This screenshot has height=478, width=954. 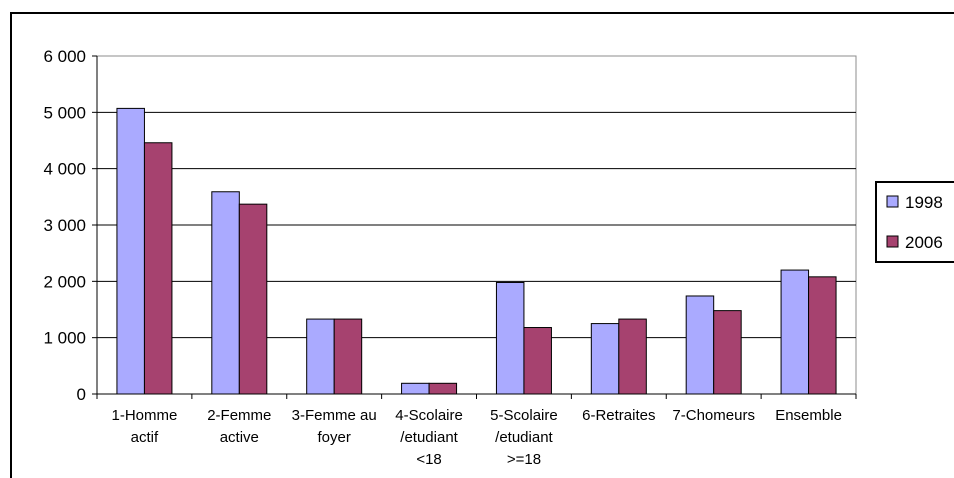 I want to click on legend: 1998 2006, so click(x=914, y=222).